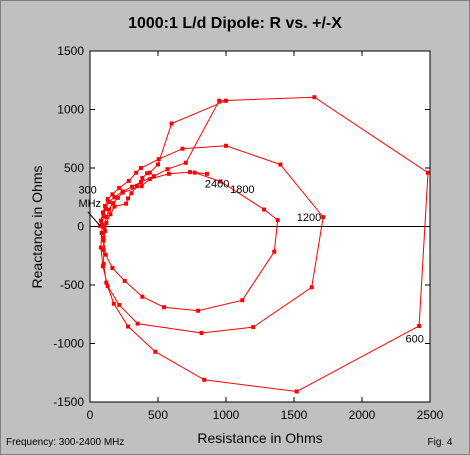  I want to click on y-tick-label: 1500, so click(70, 51).